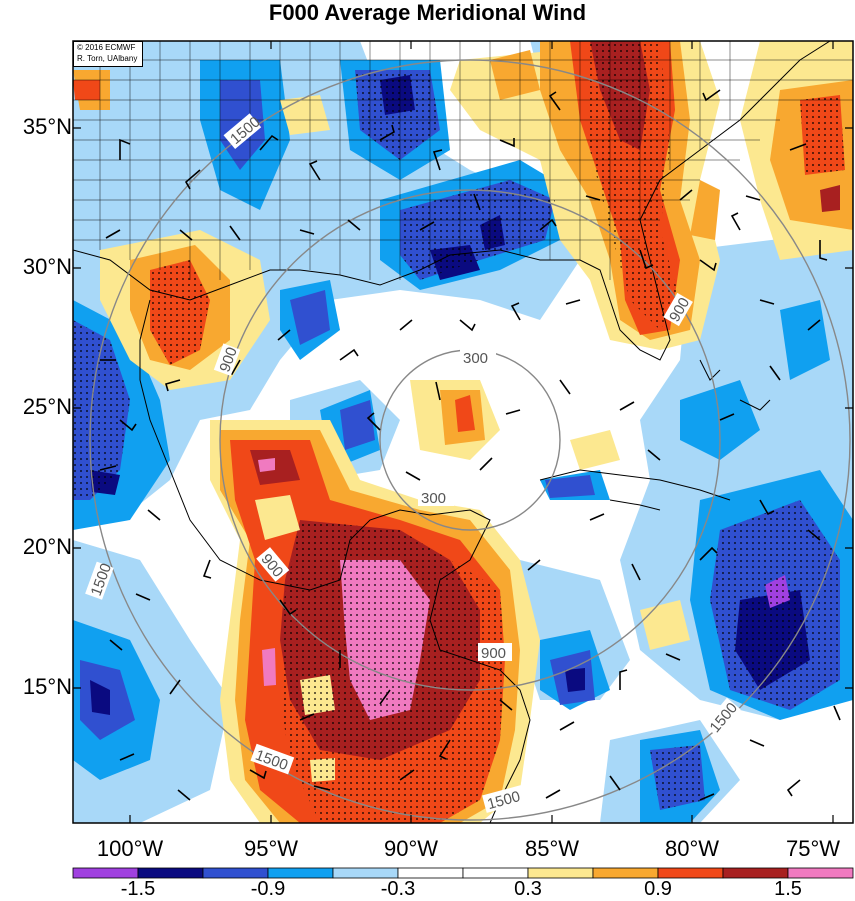  Describe the element at coordinates (788, 889) in the screenshot. I see `colorbar-tick-label: 1.5` at that location.